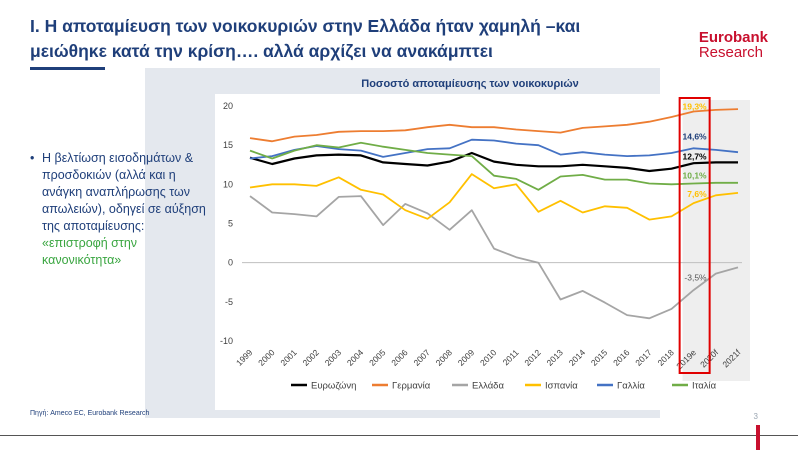 The width and height of the screenshot is (798, 450). What do you see at coordinates (697, 194) in the screenshot?
I see `annotation-label: 7,6%` at bounding box center [697, 194].